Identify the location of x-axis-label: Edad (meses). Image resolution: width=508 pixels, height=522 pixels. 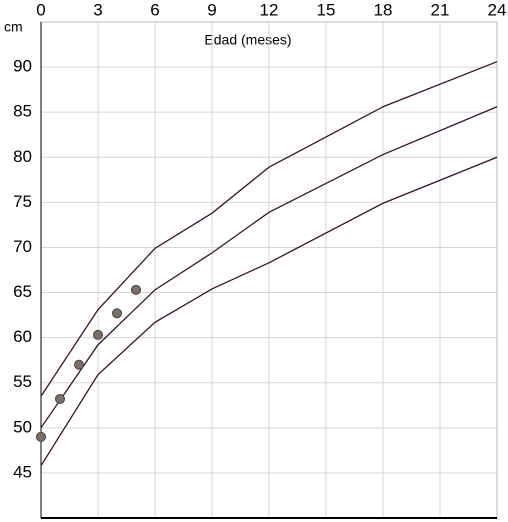
(247, 40).